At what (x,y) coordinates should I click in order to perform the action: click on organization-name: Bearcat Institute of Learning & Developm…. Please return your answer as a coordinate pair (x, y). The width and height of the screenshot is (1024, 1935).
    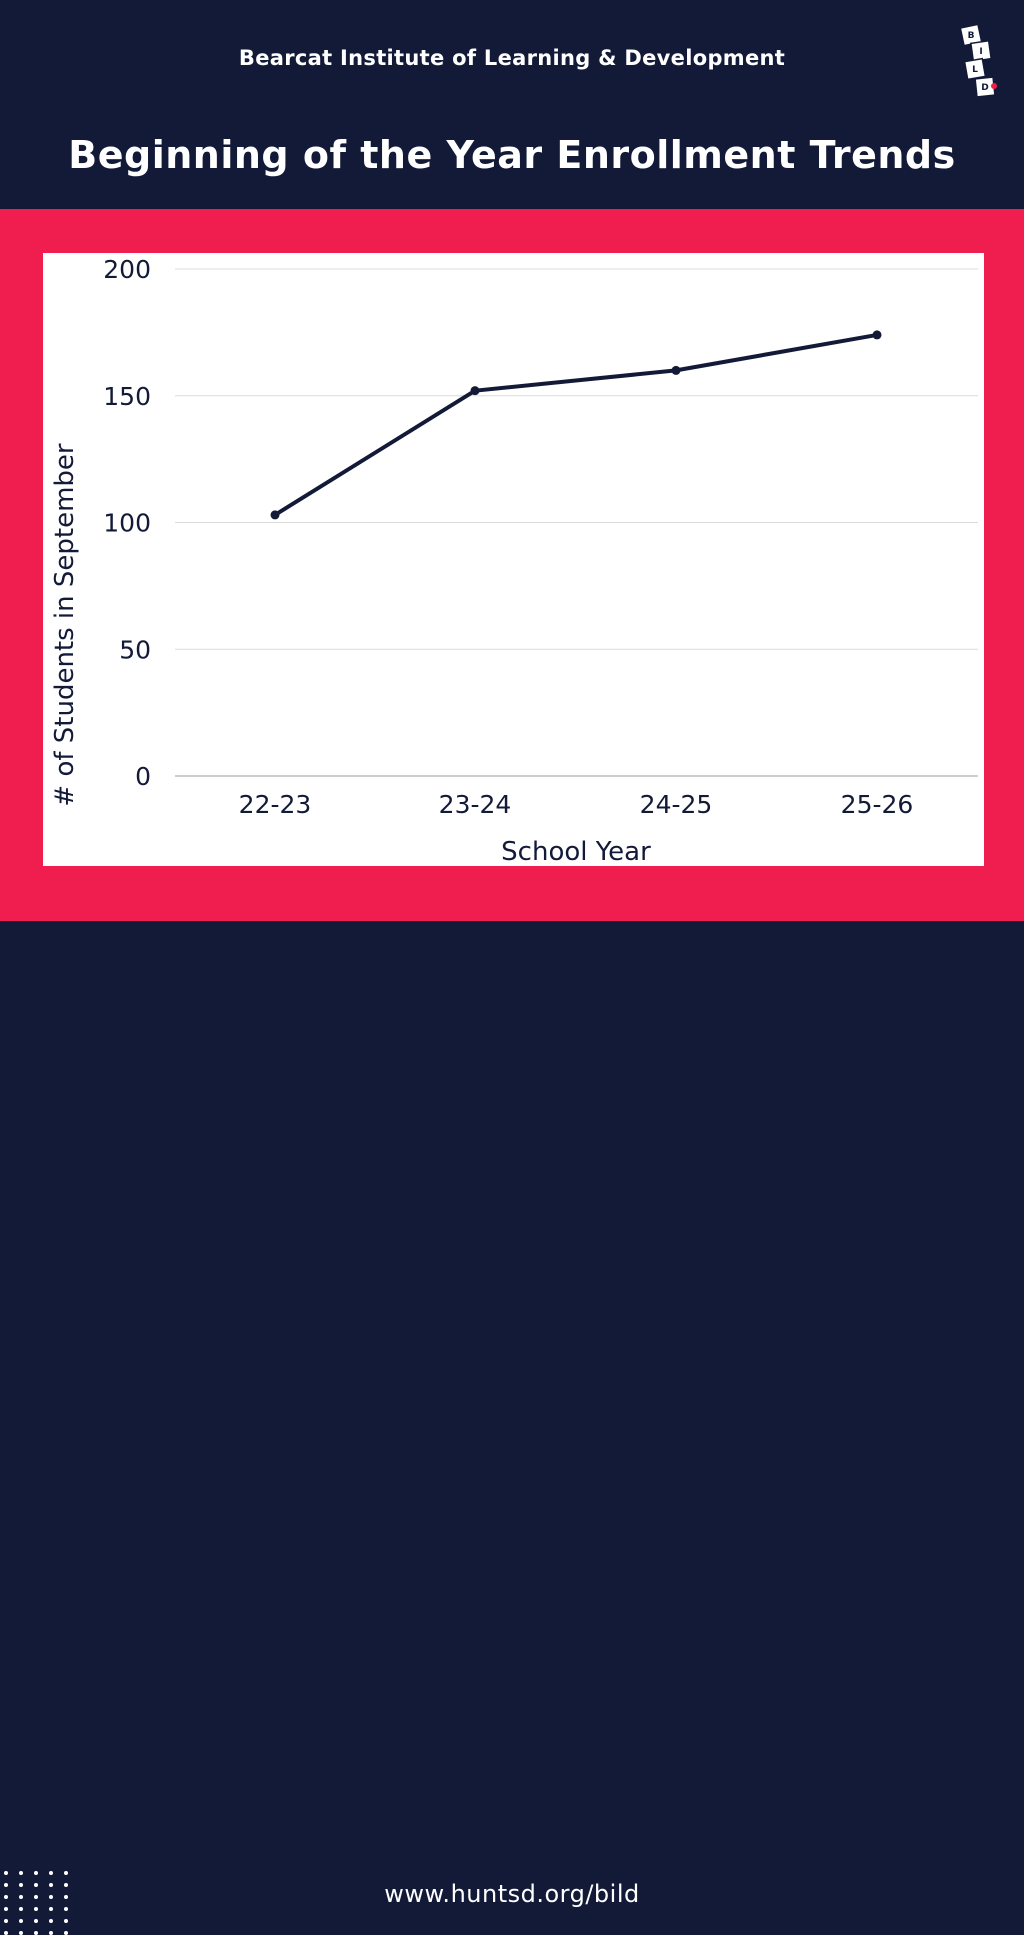
    Looking at the image, I should click on (512, 58).